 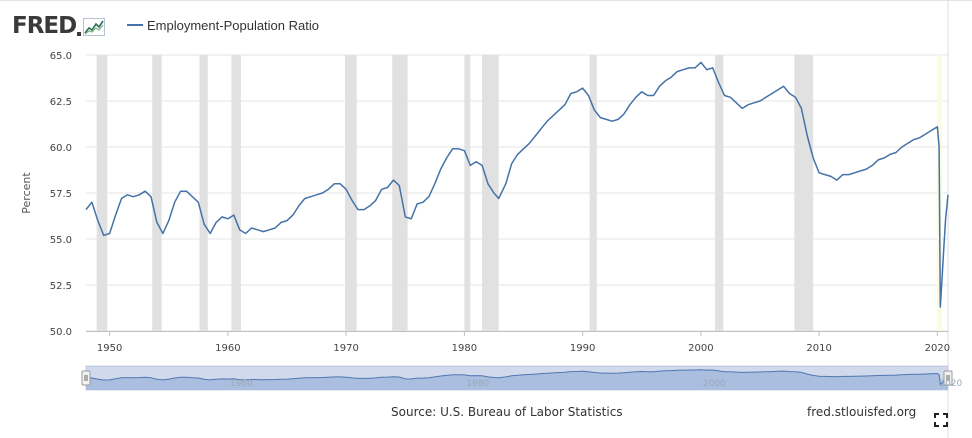 What do you see at coordinates (477, 384) in the screenshot?
I see `navigator-tick-label: 1980` at bounding box center [477, 384].